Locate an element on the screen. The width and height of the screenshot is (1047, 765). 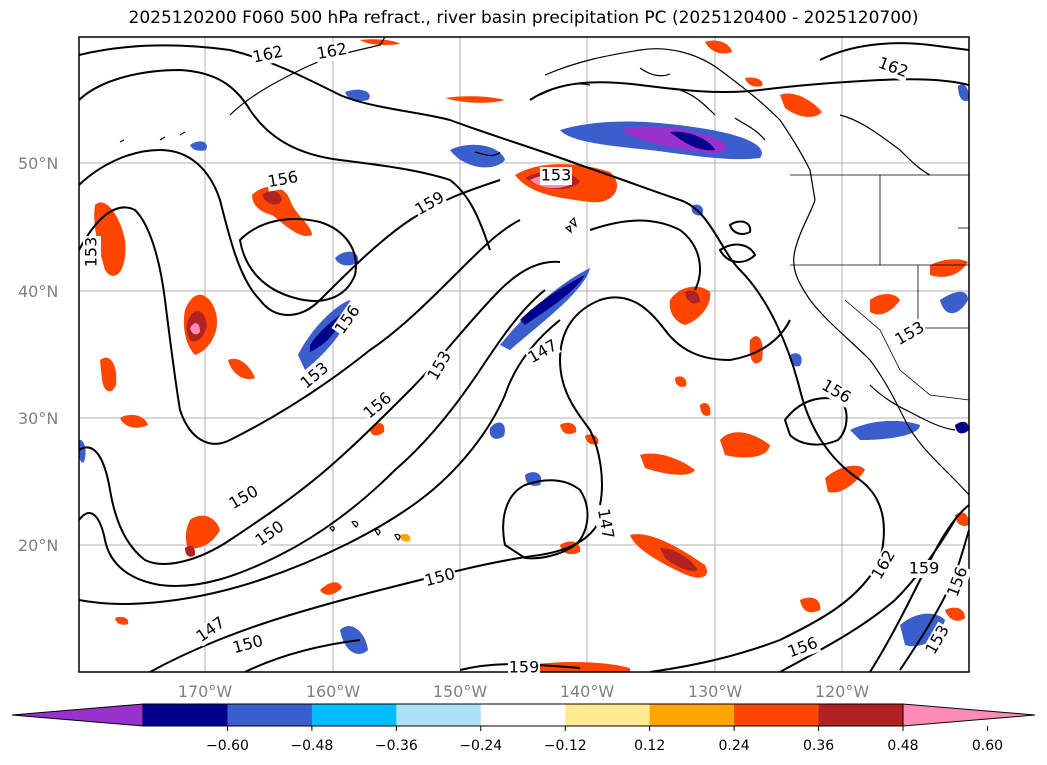
colorbar-tick-label: −0.60 is located at coordinates (227, 746).